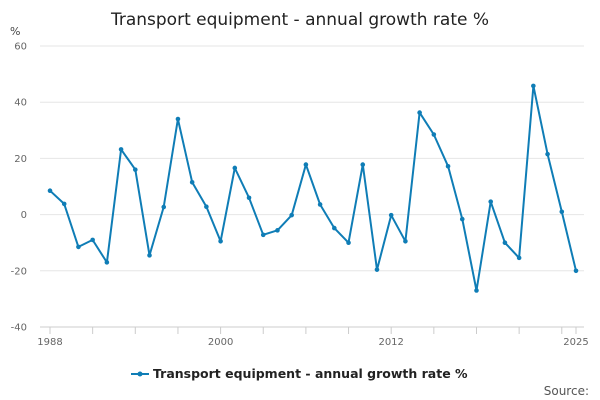  Describe the element at coordinates (306, 164) in the screenshot. I see `data-point-2006` at that location.